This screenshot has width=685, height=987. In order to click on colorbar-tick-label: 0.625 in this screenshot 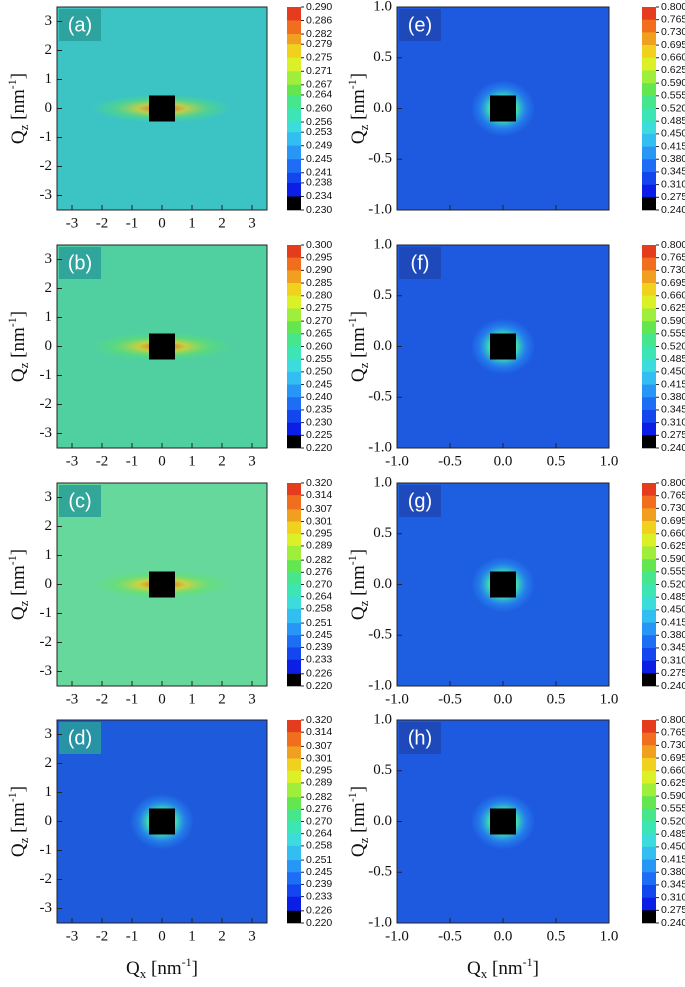, I will do `click(673, 308)`.